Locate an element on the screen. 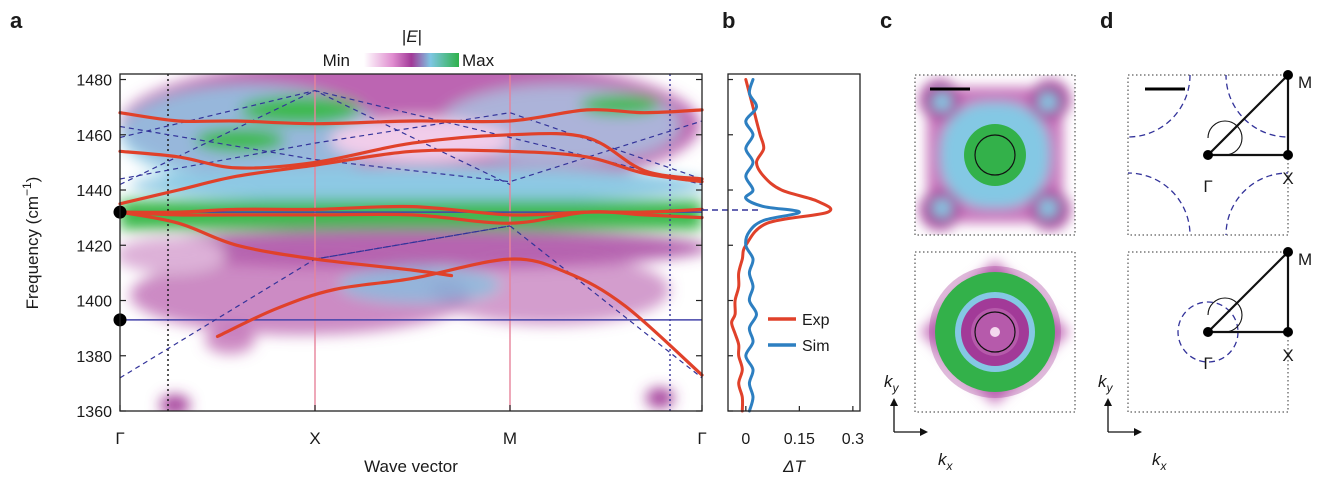 This screenshot has width=1323, height=479. ky-label-d: ky is located at coordinates (1106, 383).